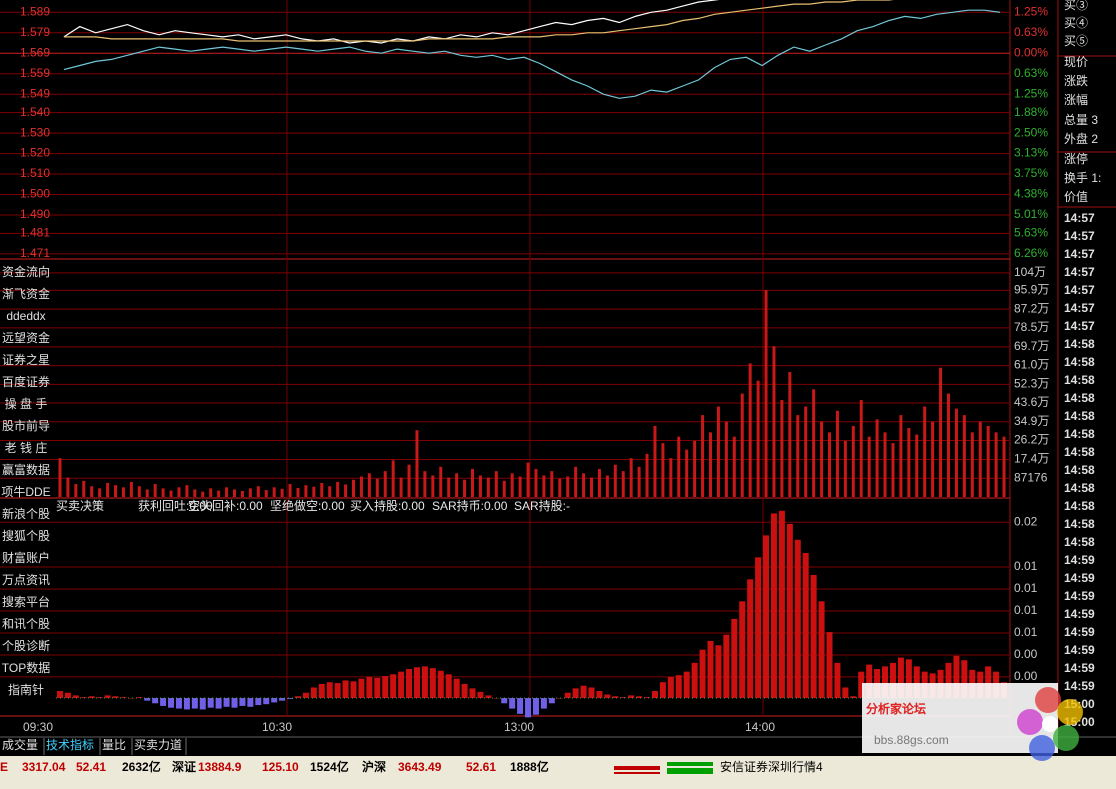  I want to click on menu-item: 股市前导, so click(26, 425).